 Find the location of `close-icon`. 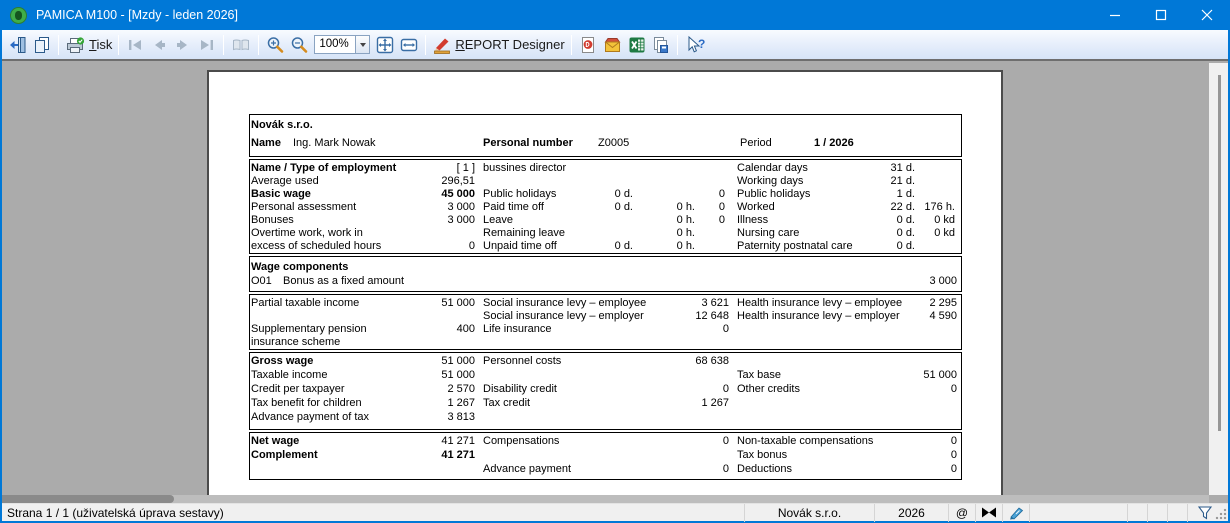

close-icon is located at coordinates (1207, 15).